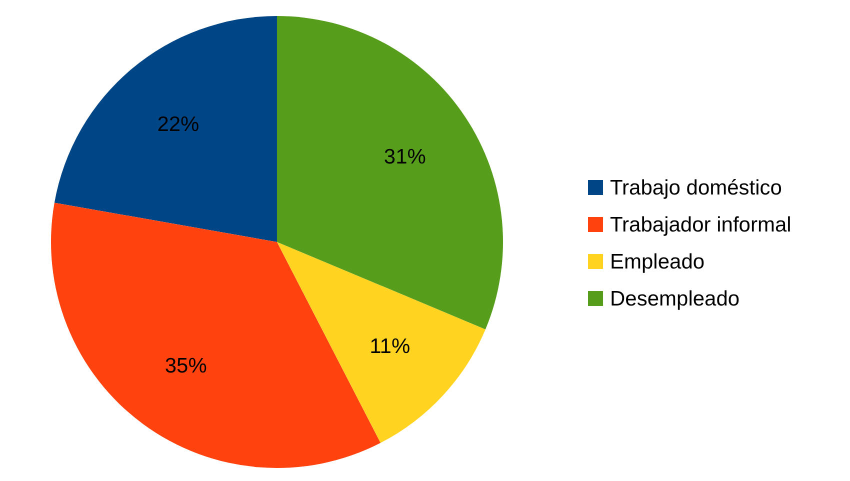  What do you see at coordinates (405, 156) in the screenshot?
I see `data-label: 31%` at bounding box center [405, 156].